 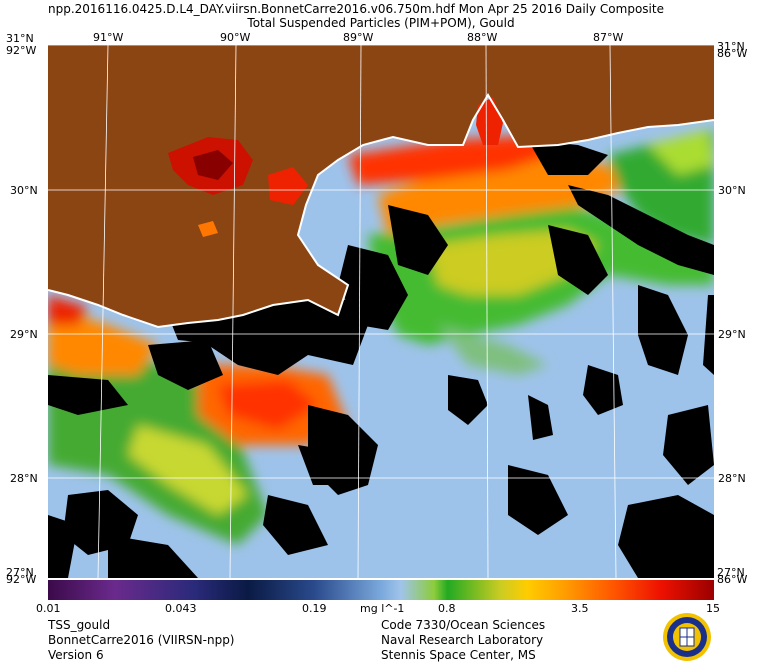 What do you see at coordinates (732, 478) in the screenshot?
I see `lat-label-28n-right: 28°N` at bounding box center [732, 478].